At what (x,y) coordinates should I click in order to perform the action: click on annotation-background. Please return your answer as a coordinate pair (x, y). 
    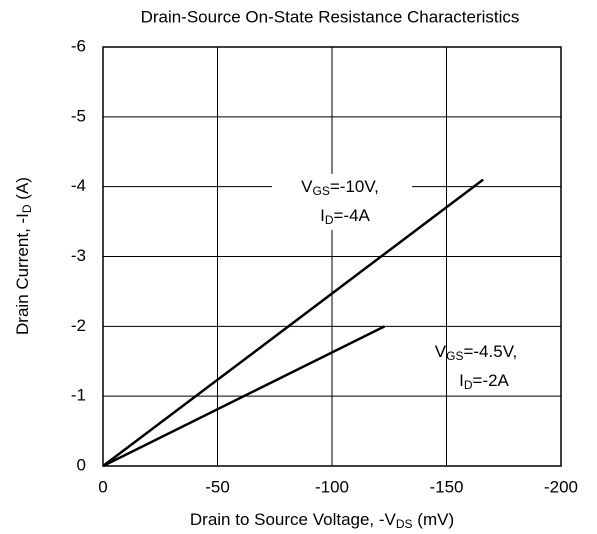
    Looking at the image, I should click on (342, 202).